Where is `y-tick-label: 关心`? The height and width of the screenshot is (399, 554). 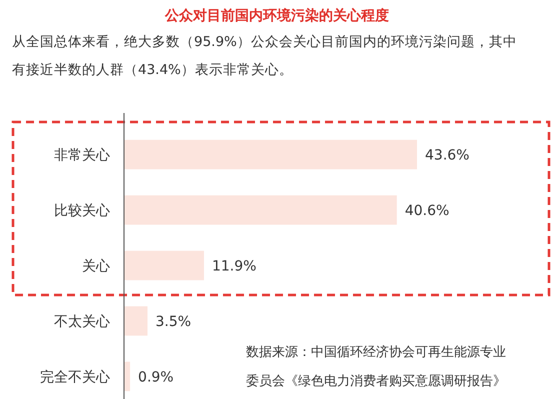 y-tick-label: 关心 is located at coordinates (96, 266).